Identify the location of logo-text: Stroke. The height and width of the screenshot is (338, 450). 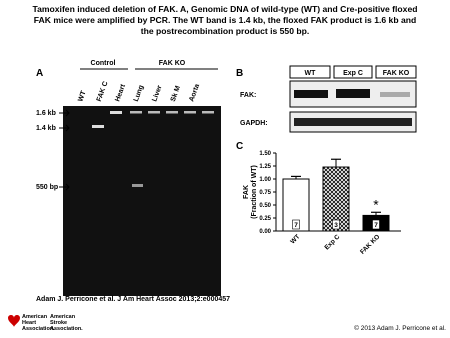
(58, 323).